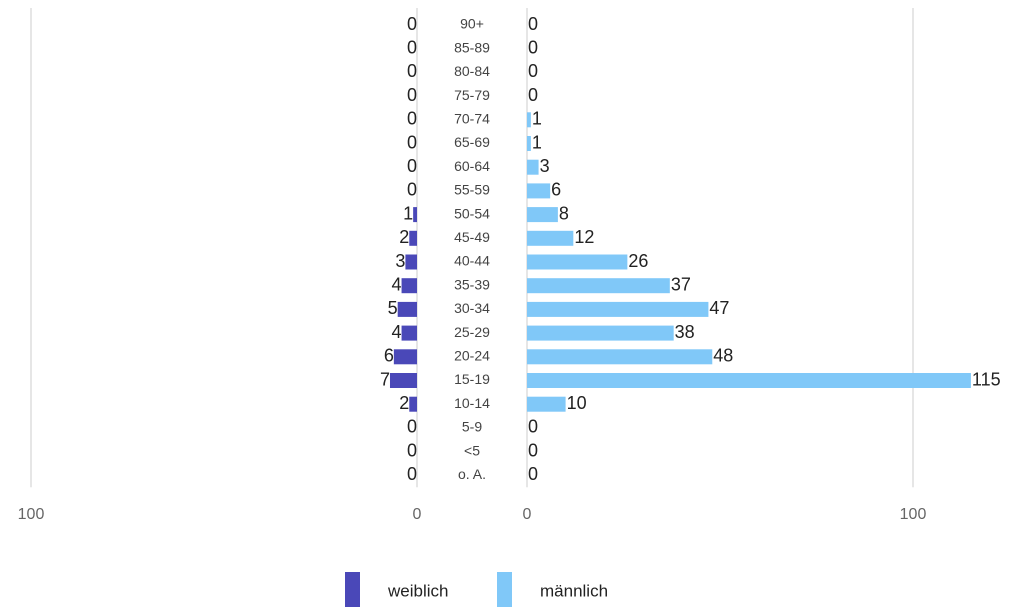  I want to click on value-label: 115, so click(986, 379).